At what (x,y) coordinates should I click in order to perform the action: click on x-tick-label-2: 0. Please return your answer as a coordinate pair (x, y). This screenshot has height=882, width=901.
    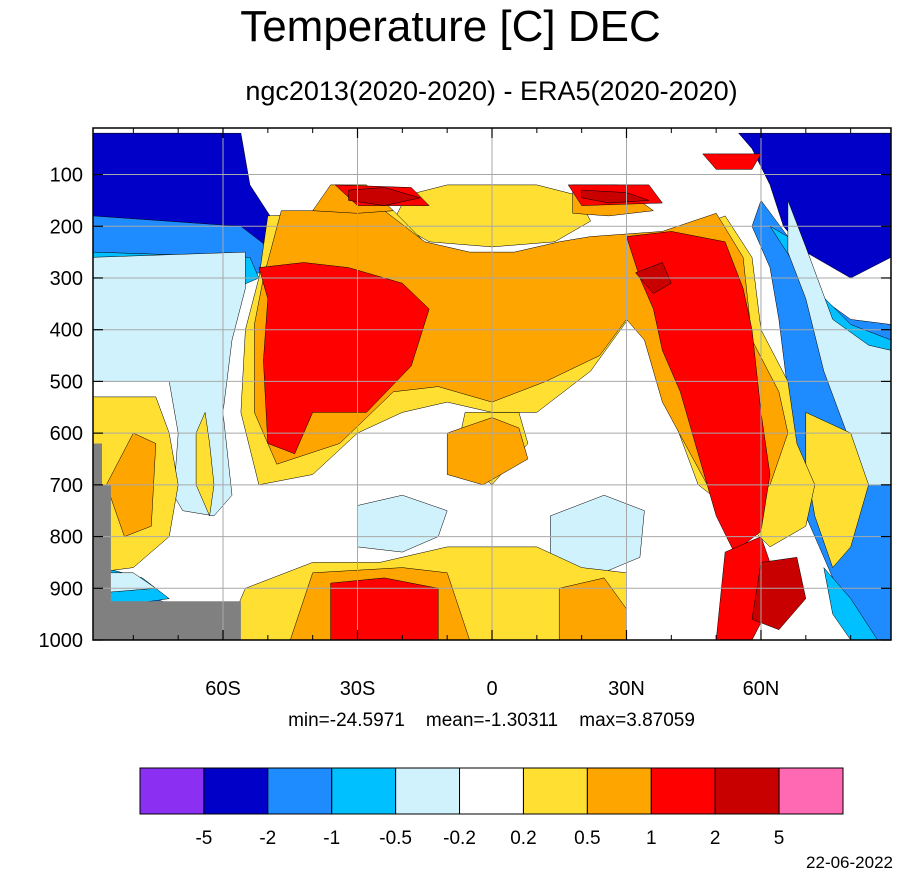
    Looking at the image, I should click on (491, 689).